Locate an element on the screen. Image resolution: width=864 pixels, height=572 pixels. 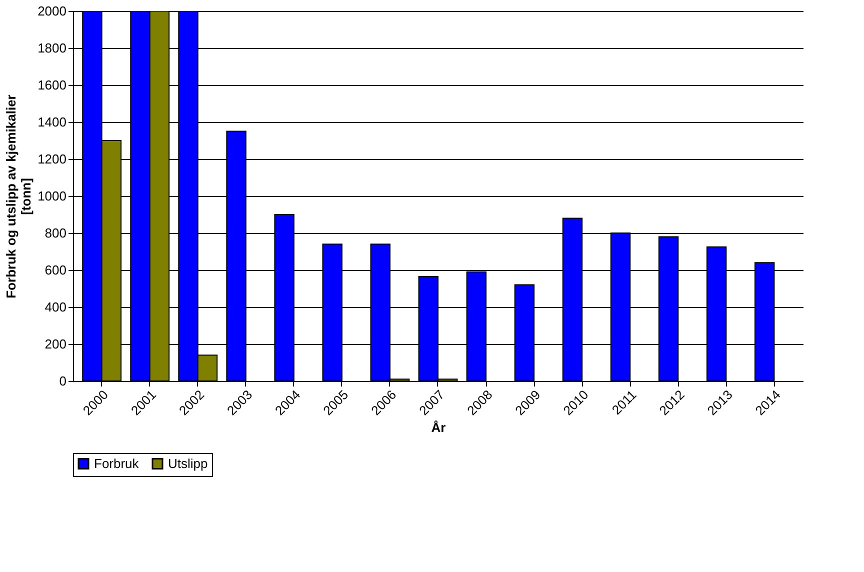
y-tick-label: 1000 is located at coordinates (52, 196).